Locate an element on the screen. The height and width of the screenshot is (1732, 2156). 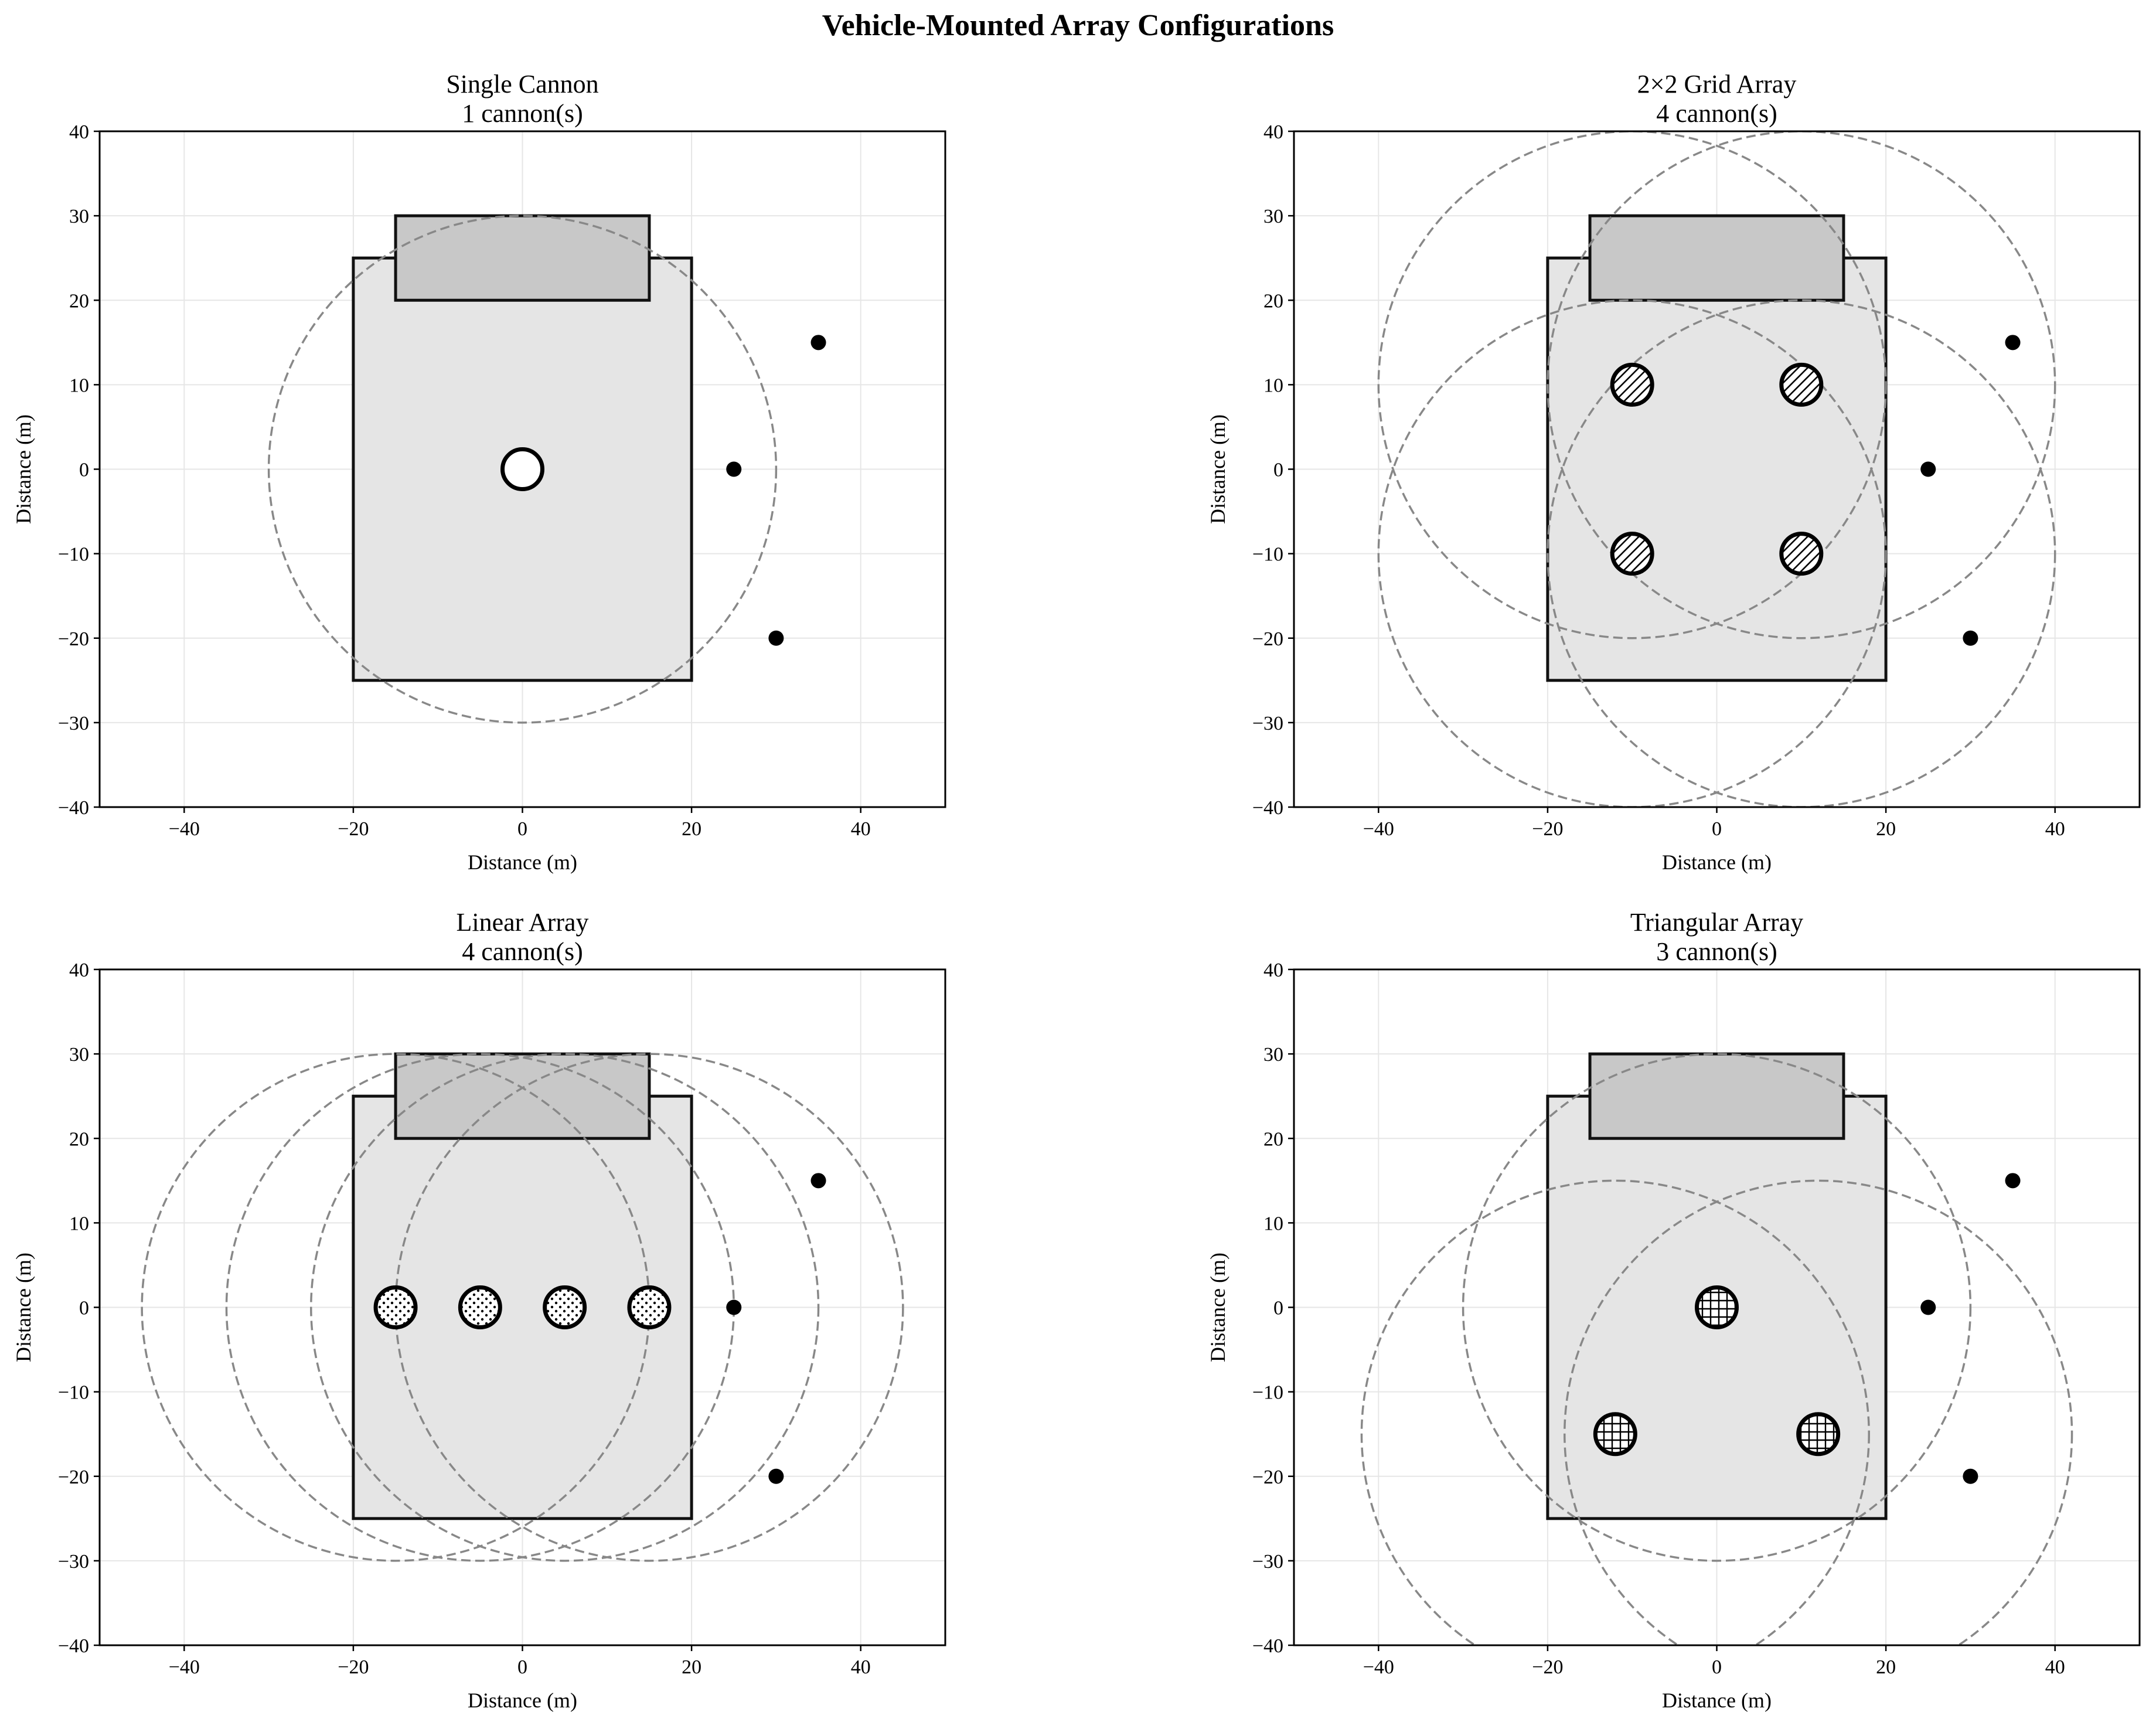
vehicle-body is located at coordinates (1717, 469).